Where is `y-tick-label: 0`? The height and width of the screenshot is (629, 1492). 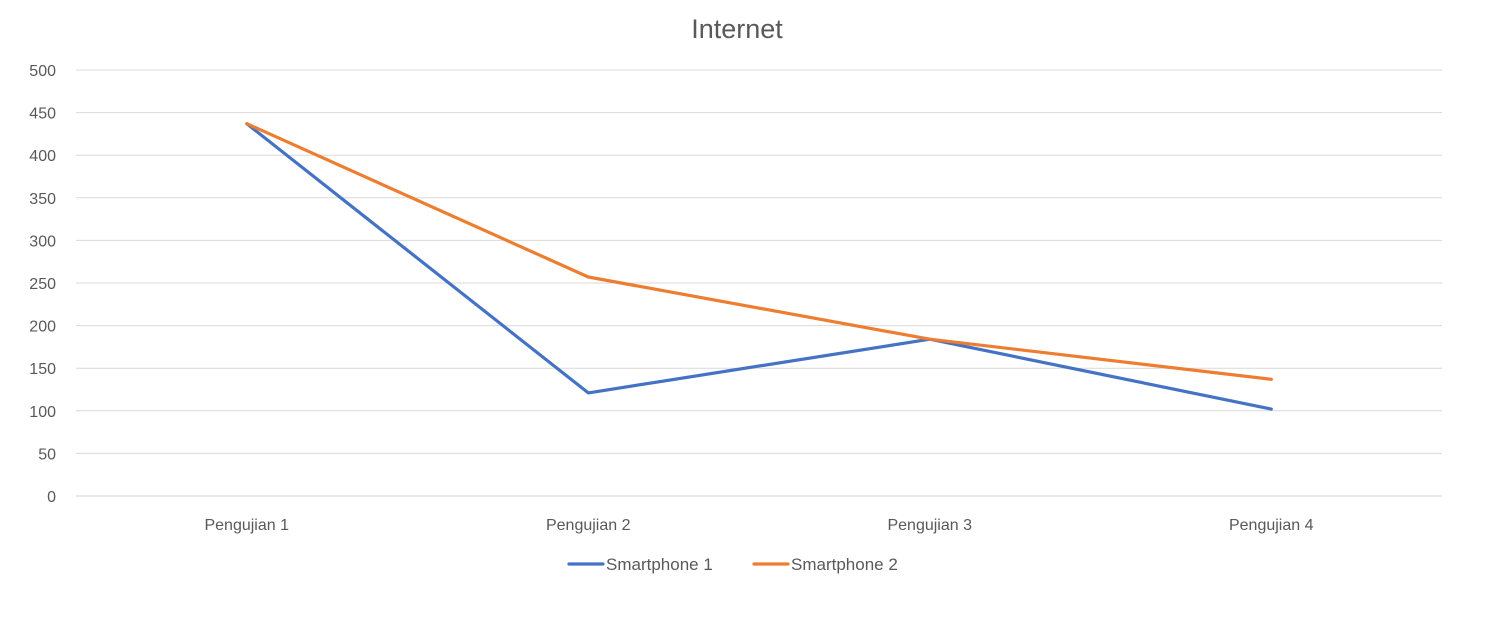 y-tick-label: 0 is located at coordinates (51, 497).